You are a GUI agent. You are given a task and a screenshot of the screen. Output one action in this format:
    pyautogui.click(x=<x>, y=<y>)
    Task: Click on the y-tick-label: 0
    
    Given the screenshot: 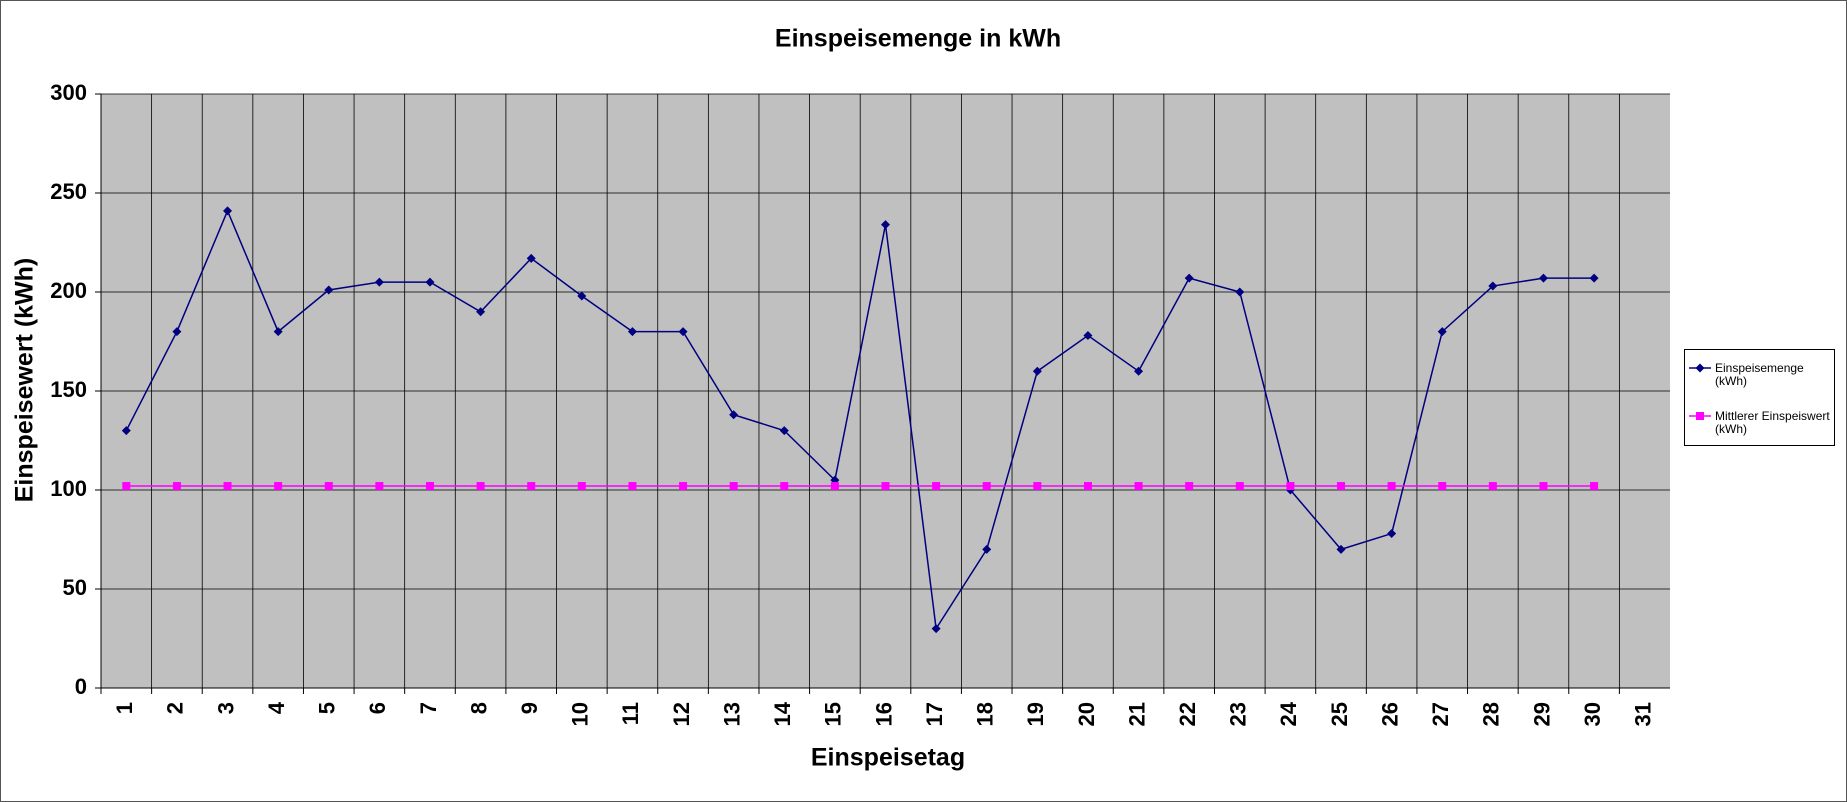 What is the action you would take?
    pyautogui.click(x=81, y=686)
    